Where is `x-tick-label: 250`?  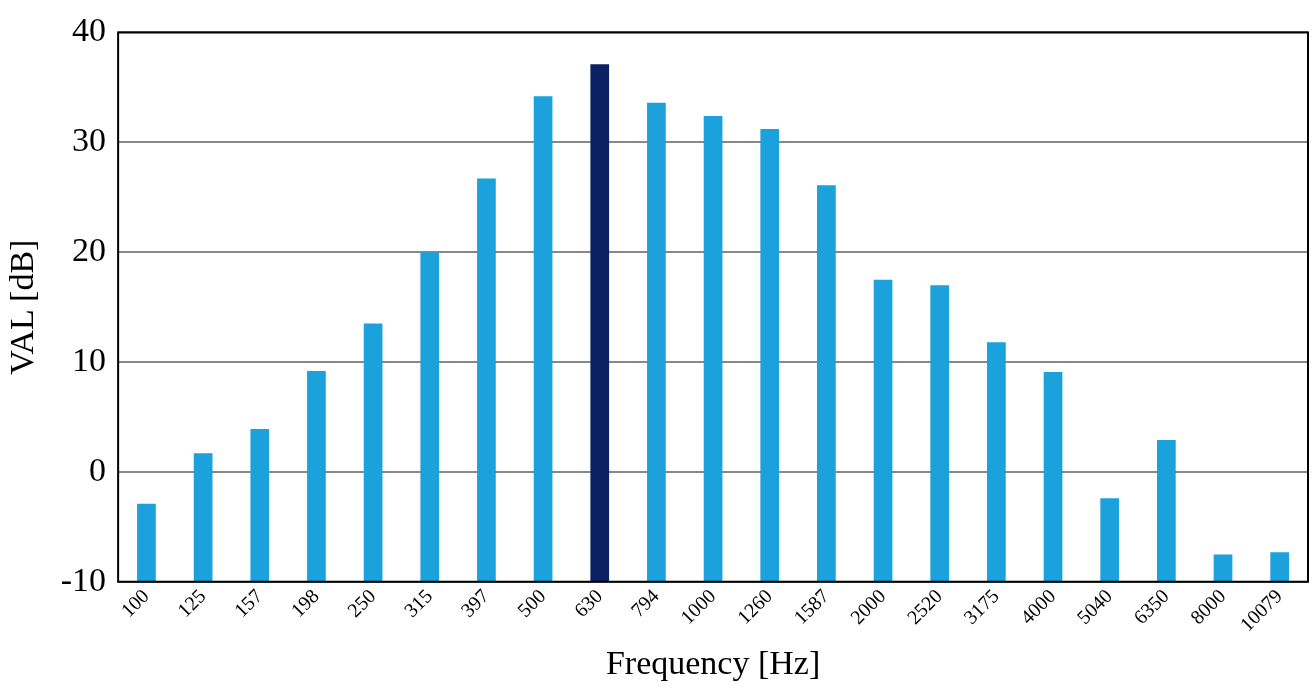 x-tick-label: 250 is located at coordinates (361, 603).